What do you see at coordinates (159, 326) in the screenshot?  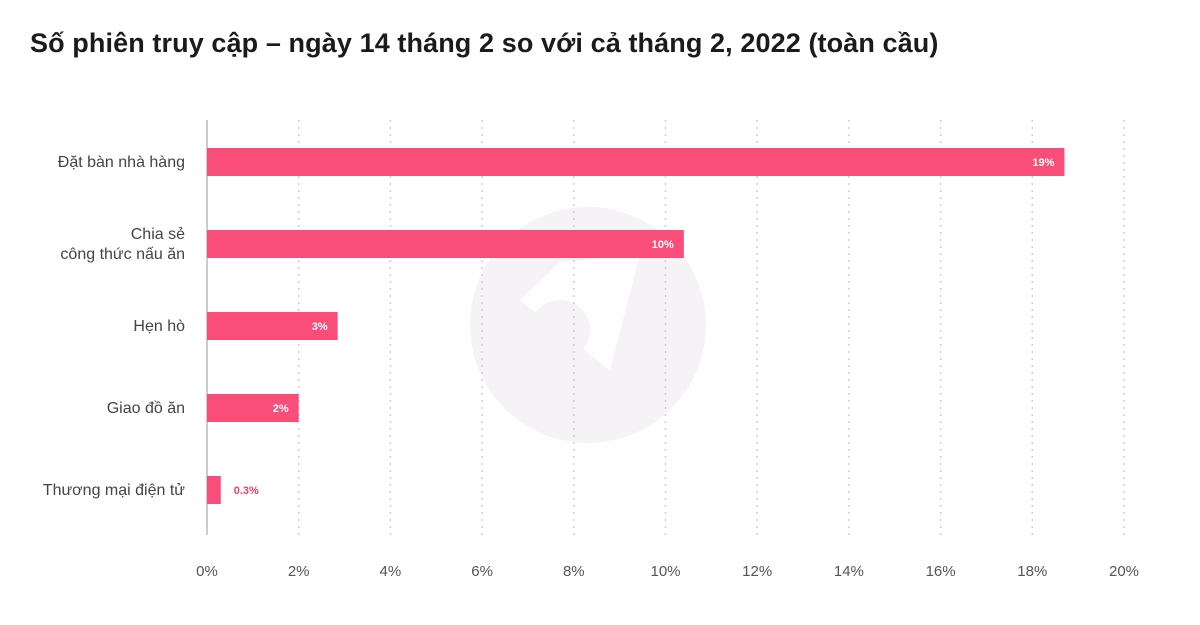 I see `category-label: Hẹn hò` at bounding box center [159, 326].